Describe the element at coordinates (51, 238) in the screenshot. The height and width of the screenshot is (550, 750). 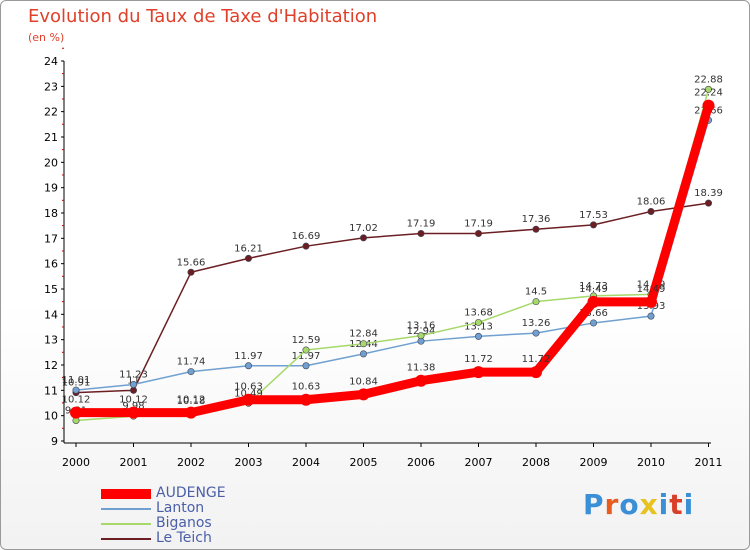
I see `y-tick-label: 17` at that location.